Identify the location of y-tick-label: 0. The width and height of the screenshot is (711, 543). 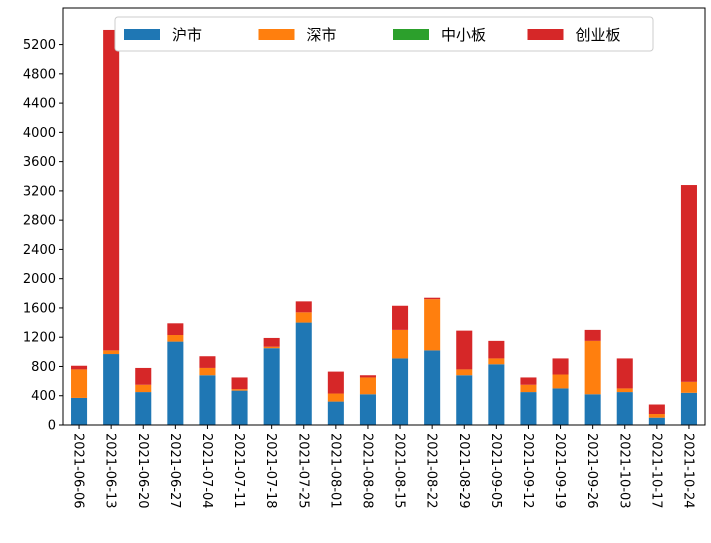
(52, 426).